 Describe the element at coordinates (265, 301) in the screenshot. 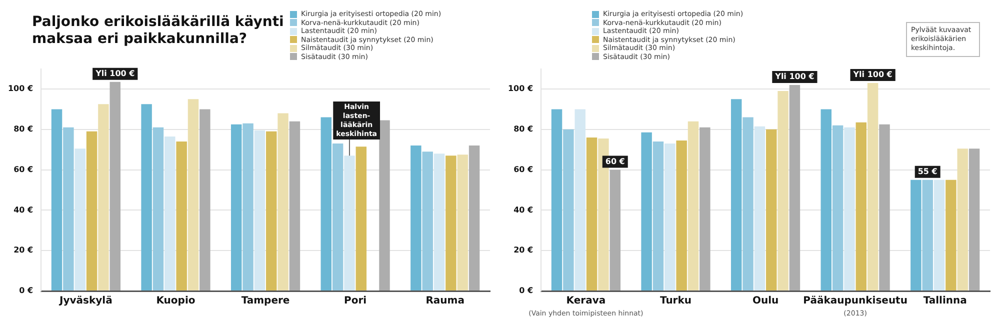

I see `x-tick-label: Tampere` at that location.